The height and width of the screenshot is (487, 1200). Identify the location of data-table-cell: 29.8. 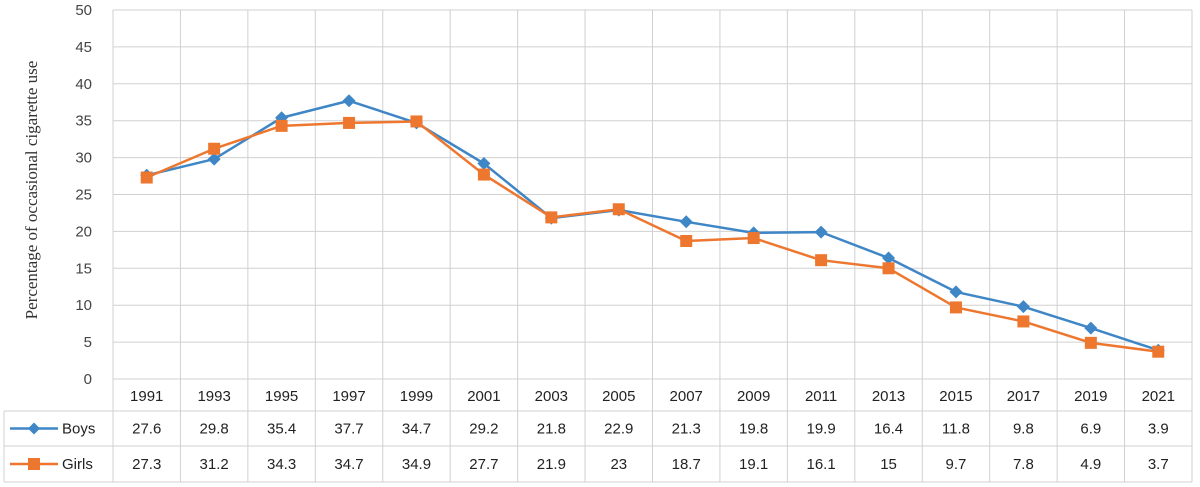
(214, 429).